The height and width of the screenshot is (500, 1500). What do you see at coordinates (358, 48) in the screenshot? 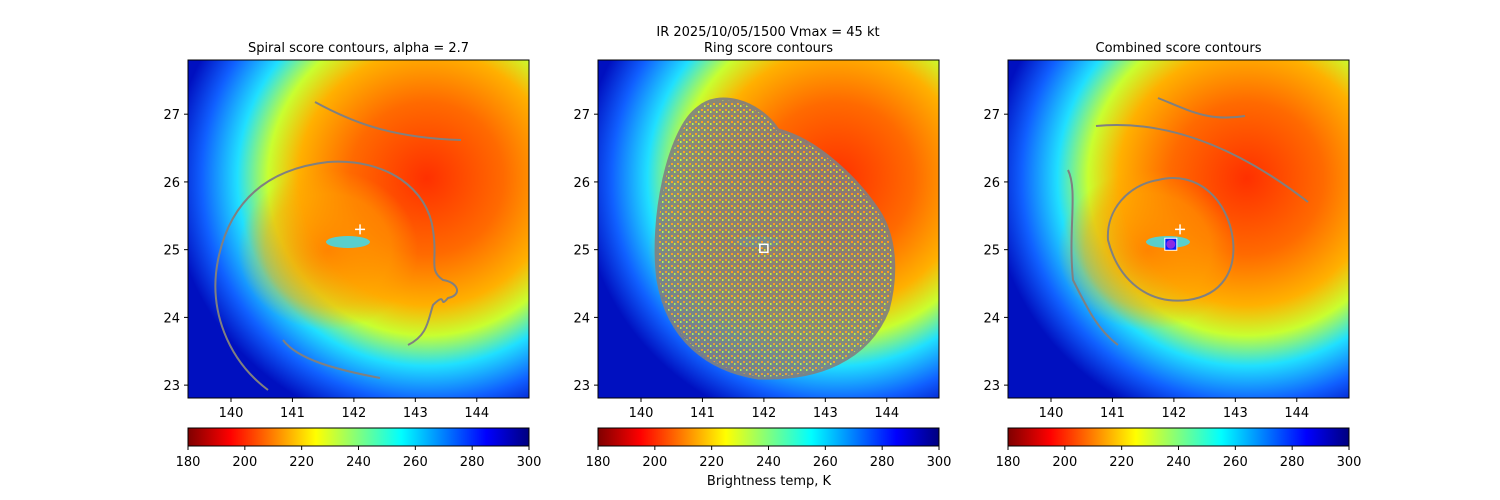
I see `panel-title: Spiral score contours, alpha = 2.7` at bounding box center [358, 48].